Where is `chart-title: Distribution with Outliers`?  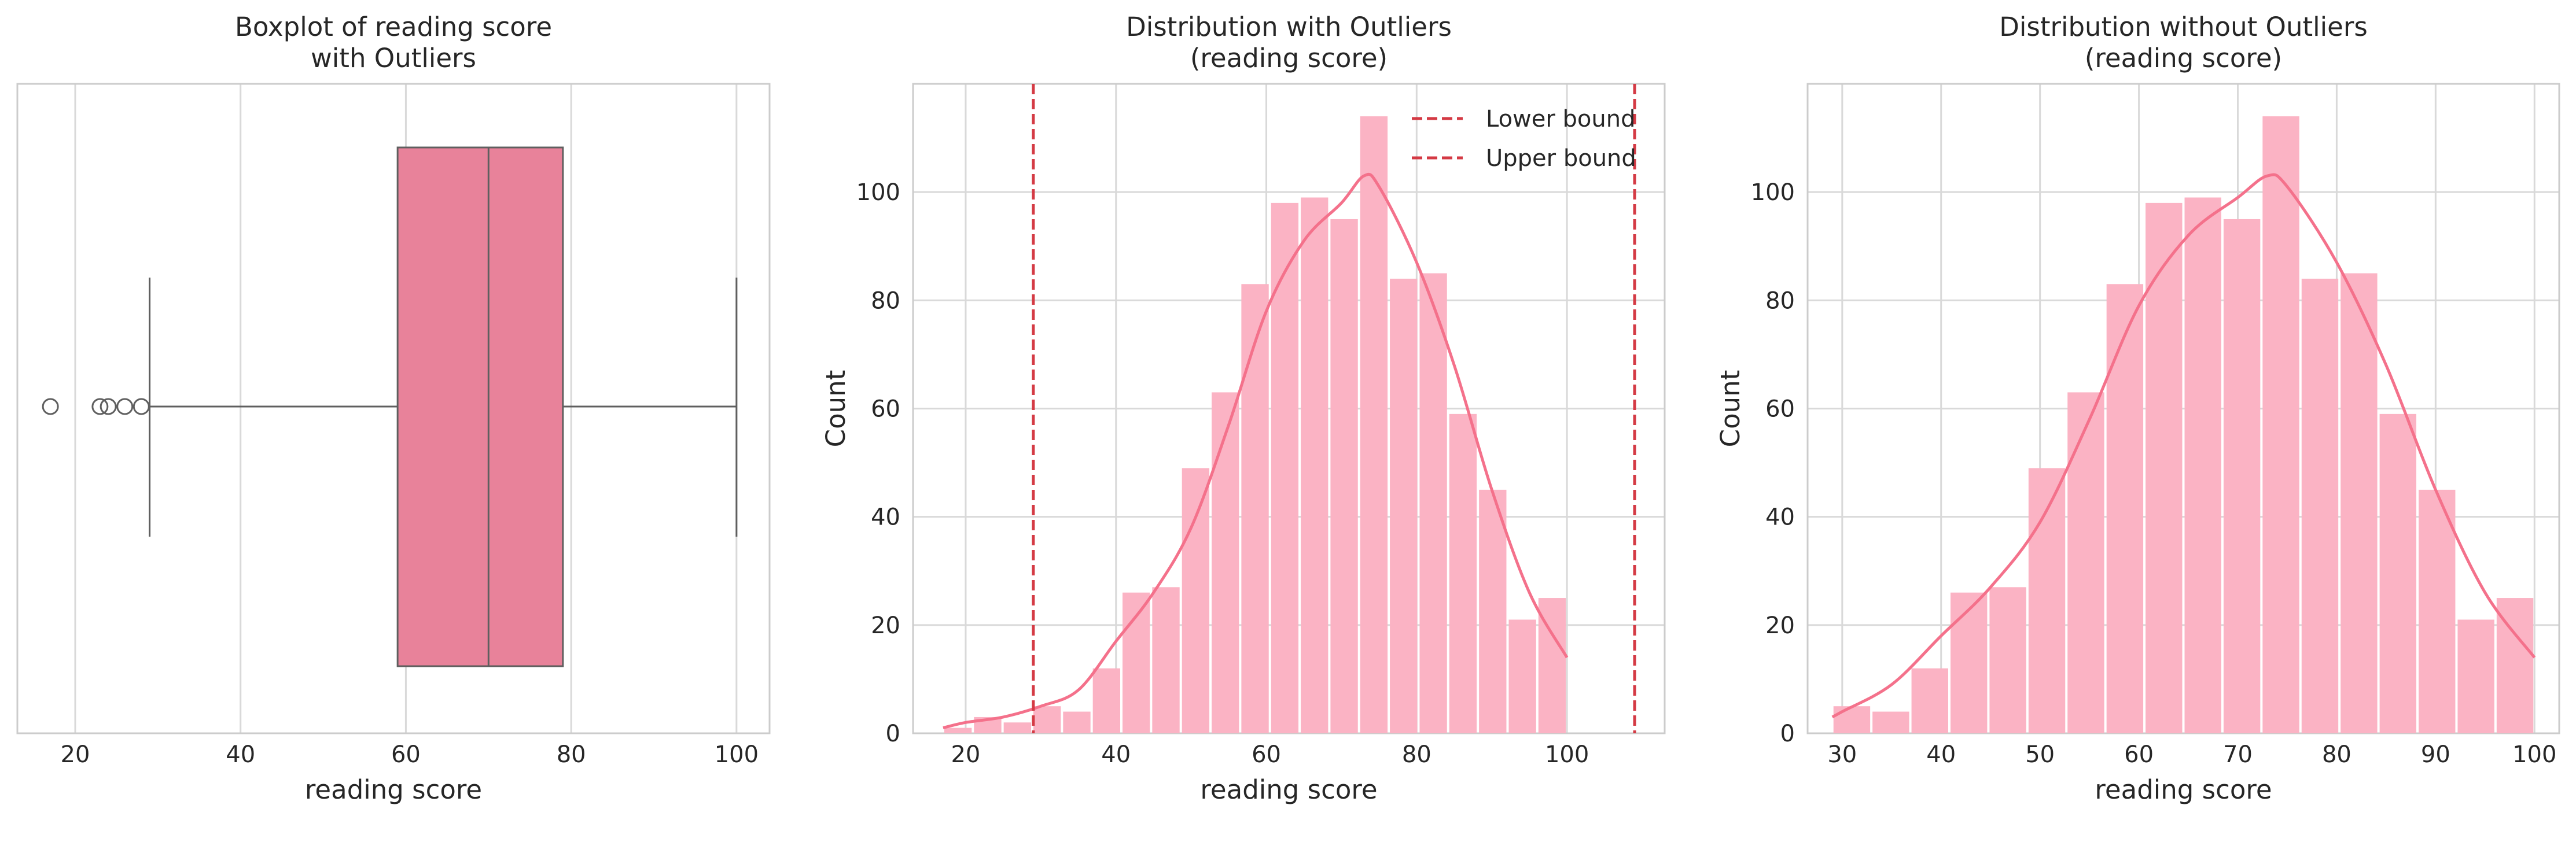 chart-title: Distribution with Outliers is located at coordinates (1289, 27).